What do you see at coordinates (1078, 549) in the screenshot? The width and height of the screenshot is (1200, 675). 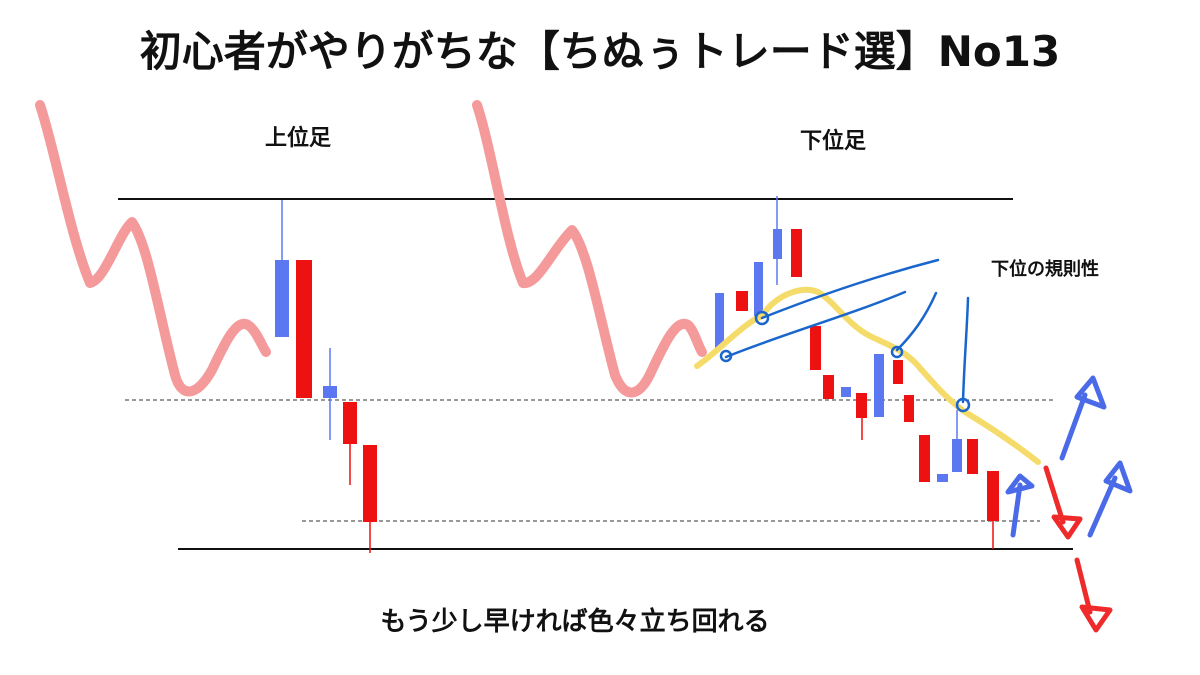 I see `down-arrows` at bounding box center [1078, 549].